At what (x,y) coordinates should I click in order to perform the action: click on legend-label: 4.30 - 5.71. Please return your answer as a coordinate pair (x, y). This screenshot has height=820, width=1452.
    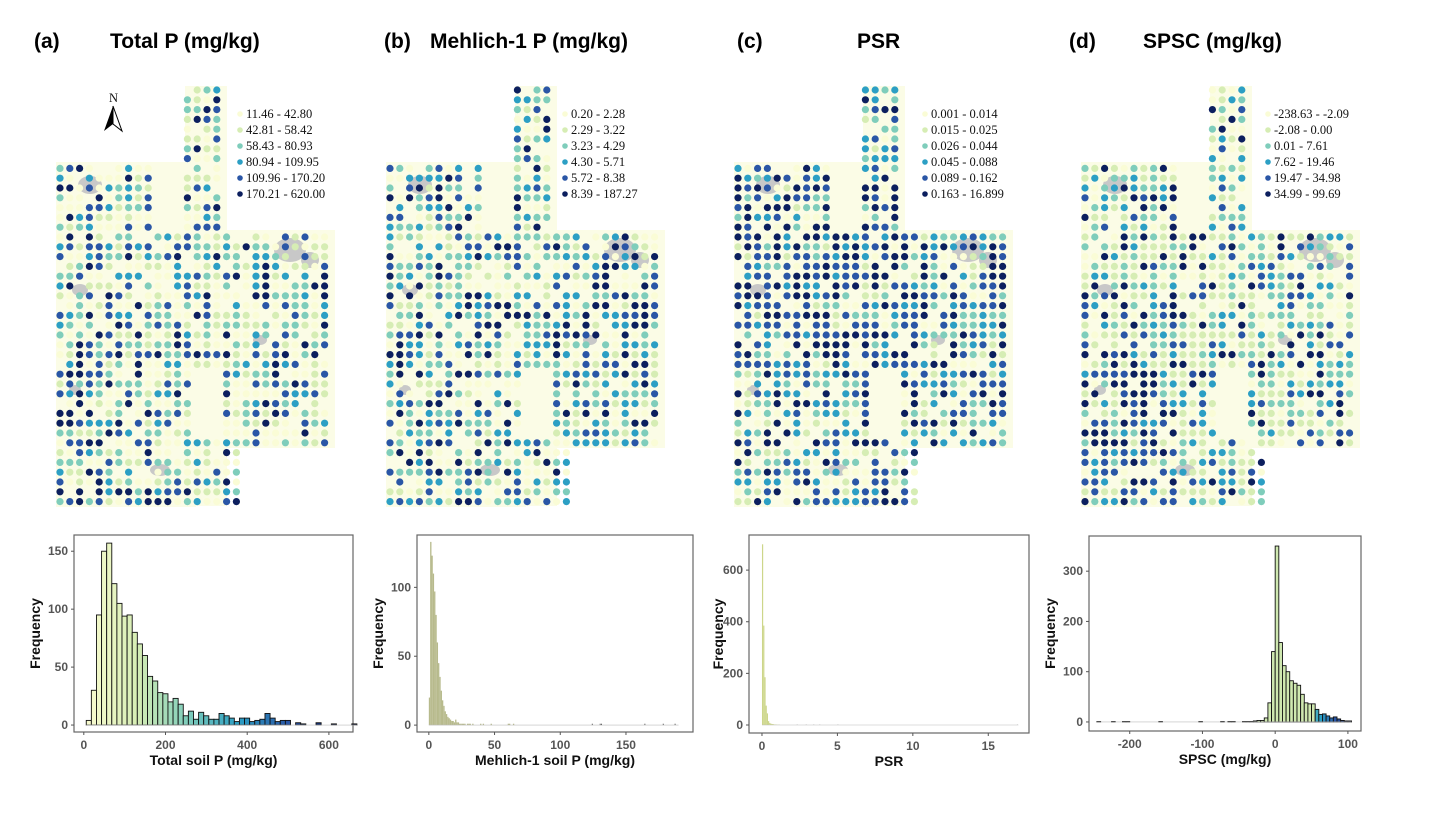
    Looking at the image, I should click on (598, 162).